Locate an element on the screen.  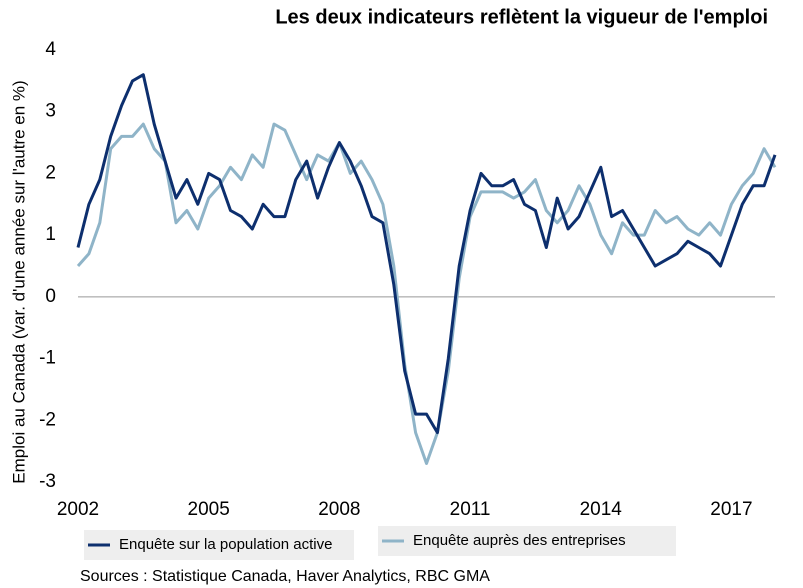
x-tick-label: 2005 is located at coordinates (209, 509).